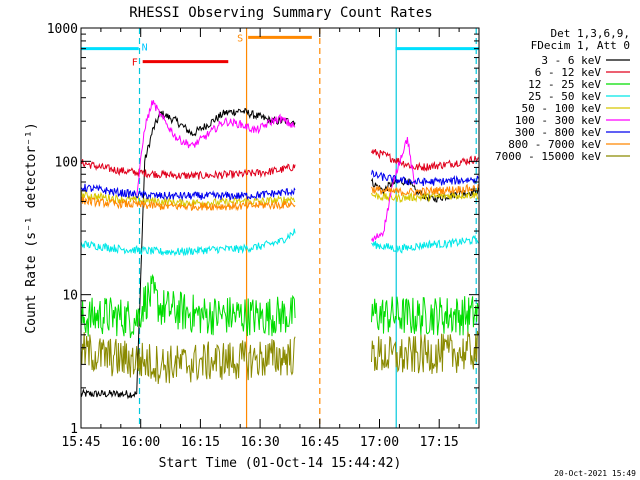 The image size is (640, 480). What do you see at coordinates (240, 38) in the screenshot?
I see `flag-label-S: S` at bounding box center [240, 38].